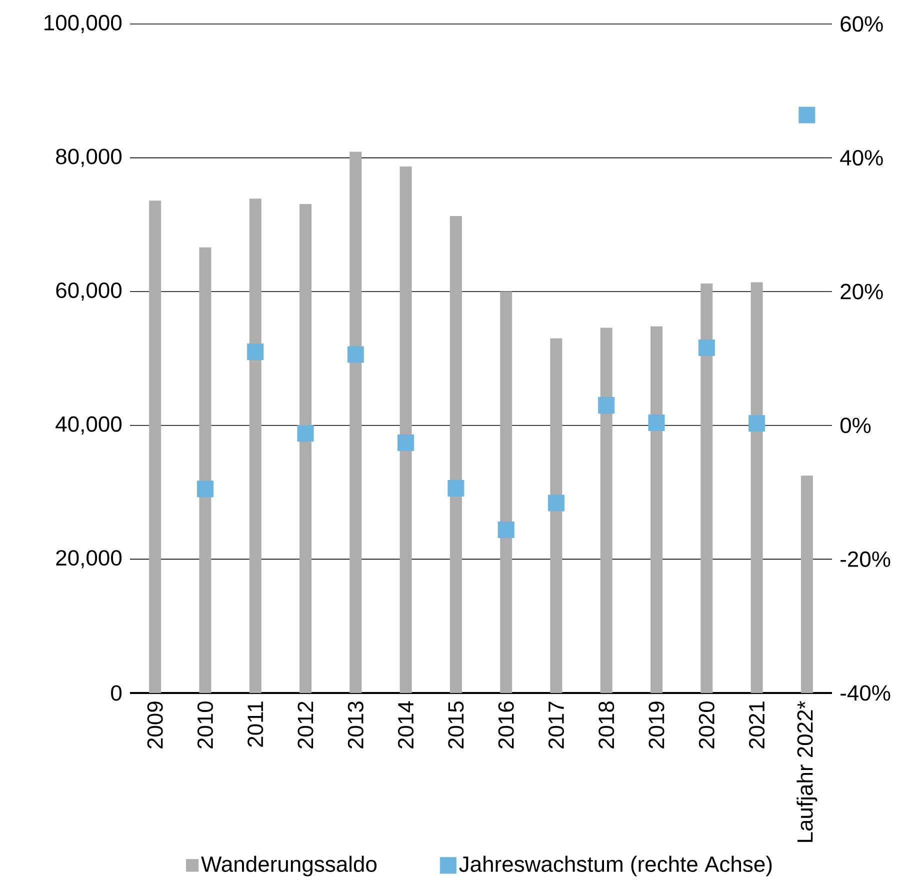  What do you see at coordinates (556, 725) in the screenshot?
I see `x-tick-label: 2017` at bounding box center [556, 725].